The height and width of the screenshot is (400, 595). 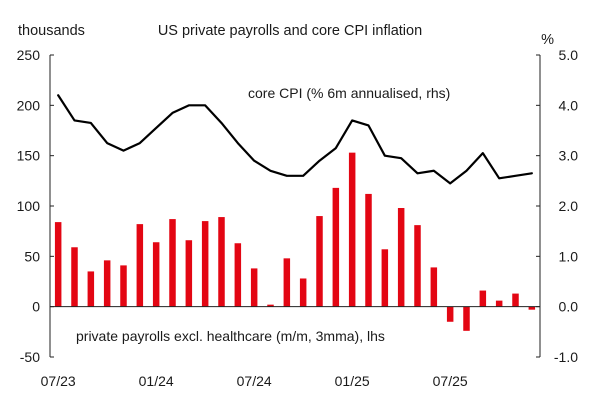 I want to click on x-tick-label: 07/23, so click(x=58, y=381).